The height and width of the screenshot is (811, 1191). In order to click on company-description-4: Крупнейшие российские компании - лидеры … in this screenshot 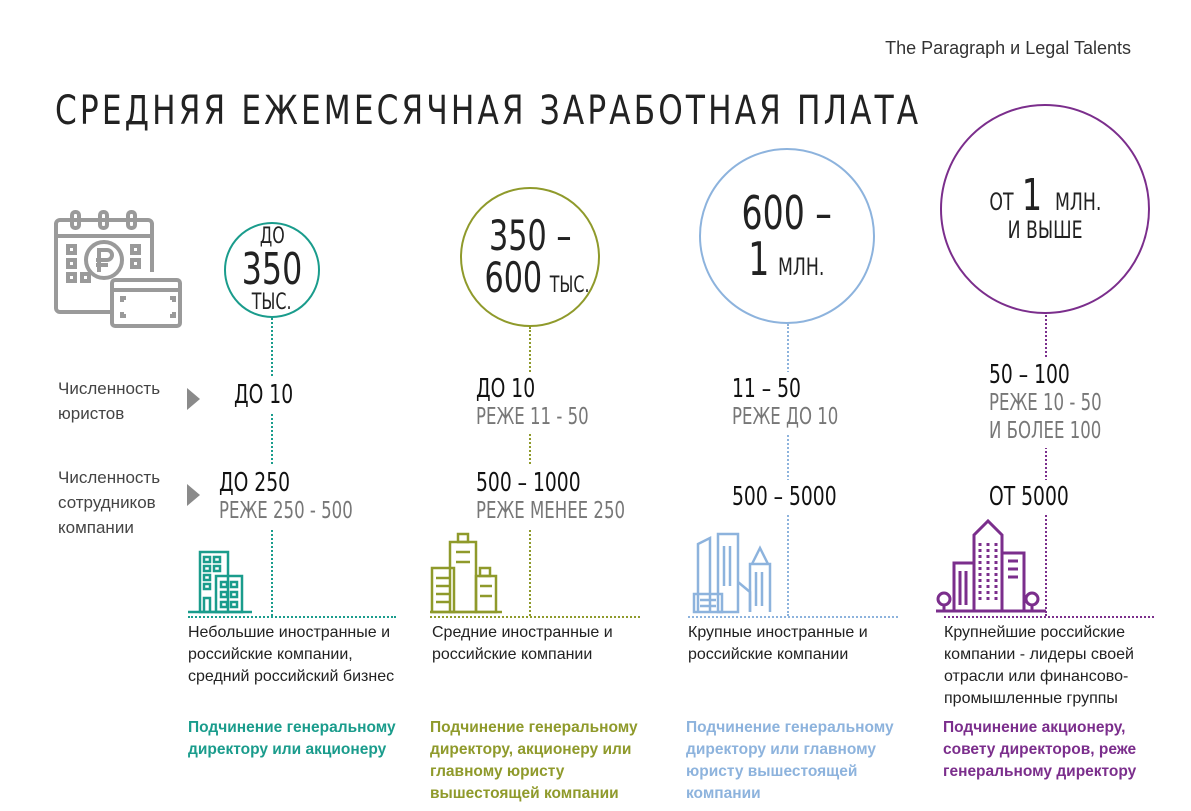, I will do `click(1039, 665)`.